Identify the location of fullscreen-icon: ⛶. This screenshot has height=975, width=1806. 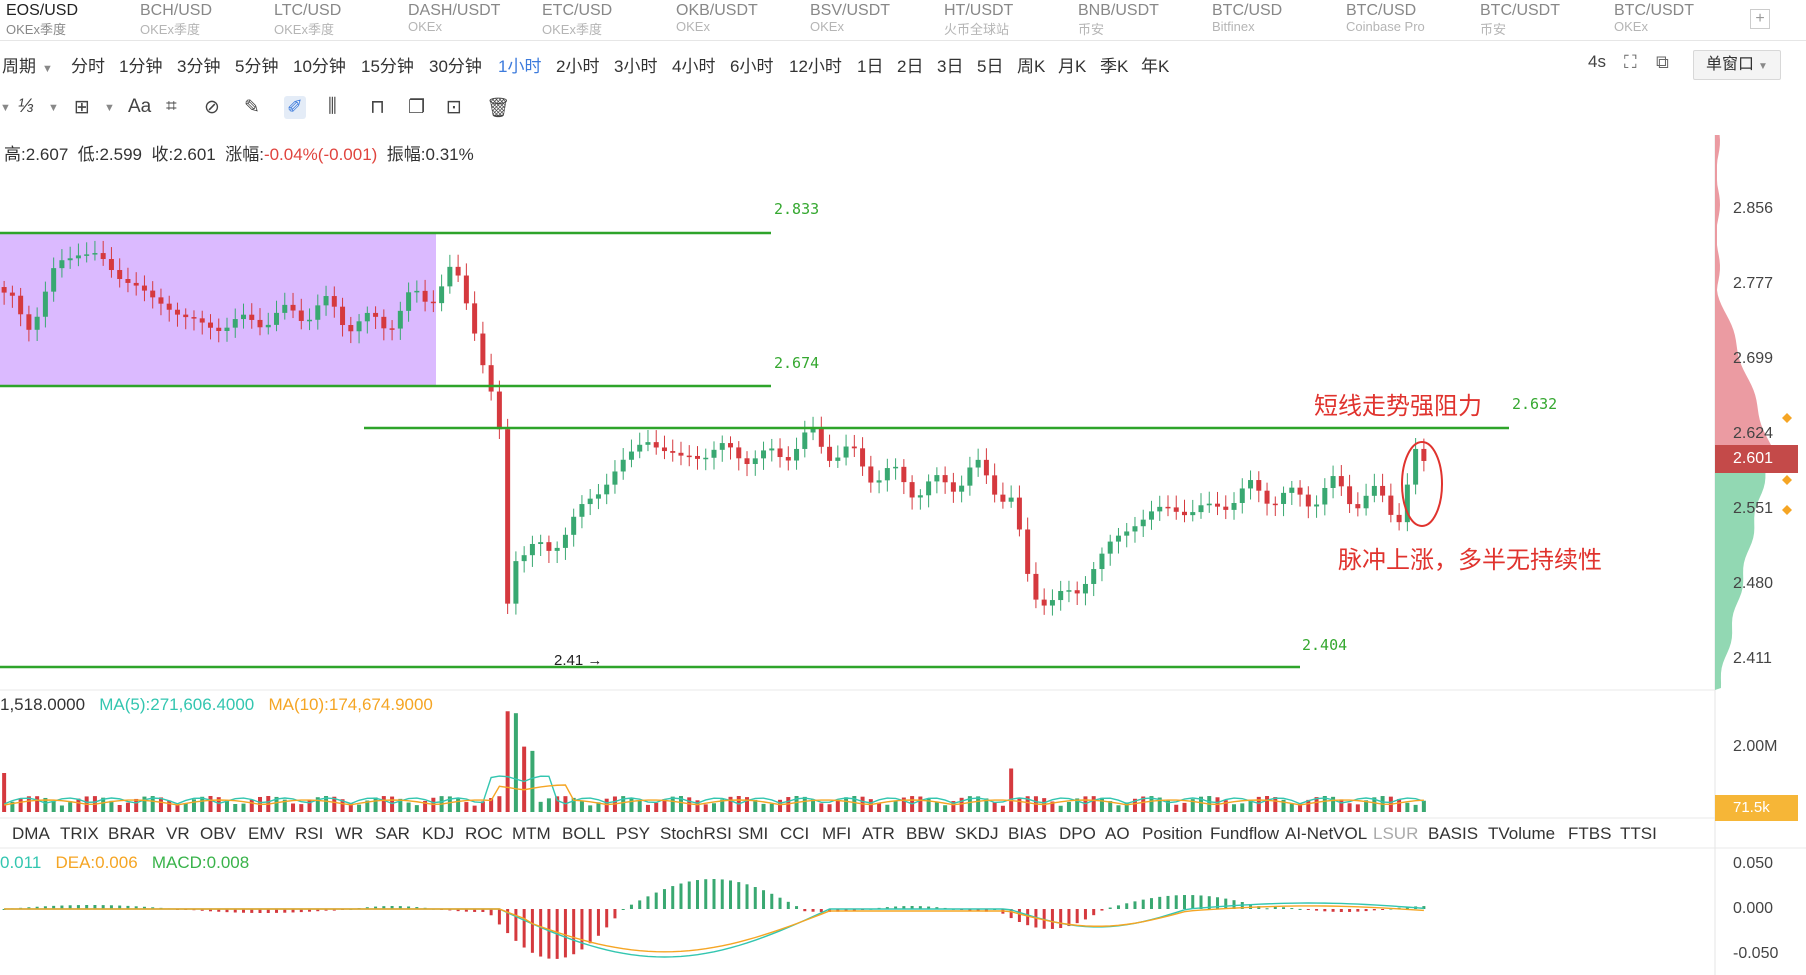
(1630, 62).